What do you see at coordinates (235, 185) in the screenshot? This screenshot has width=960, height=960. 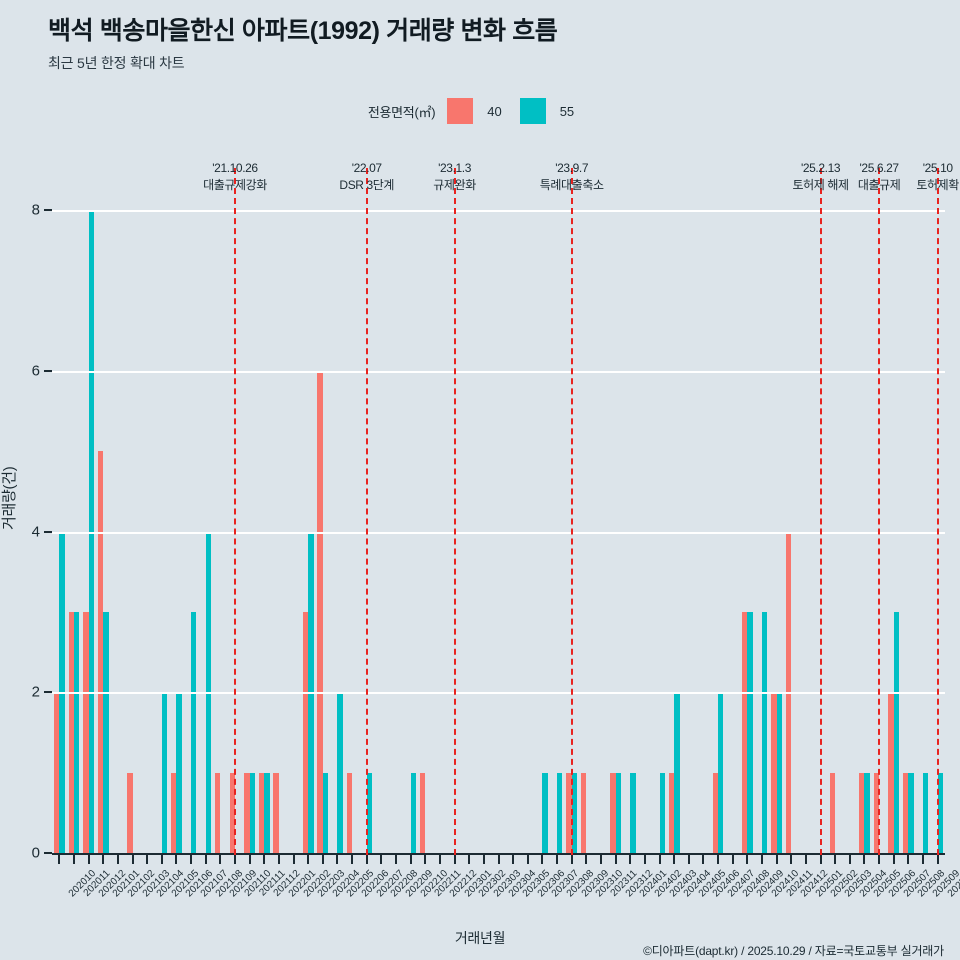 I see `event-text: 대출규제강화` at bounding box center [235, 185].